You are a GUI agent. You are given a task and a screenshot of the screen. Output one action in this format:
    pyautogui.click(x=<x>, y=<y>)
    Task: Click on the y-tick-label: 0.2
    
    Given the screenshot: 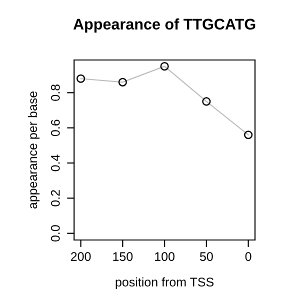 What is the action you would take?
    pyautogui.click(x=55, y=198)
    